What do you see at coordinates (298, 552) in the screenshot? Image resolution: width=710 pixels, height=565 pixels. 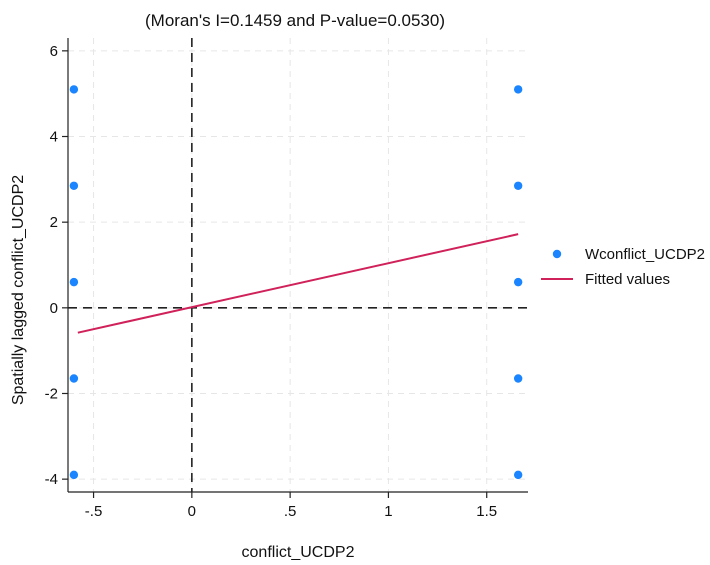 I see `x-axis-title: conflict_UCDP2` at bounding box center [298, 552].